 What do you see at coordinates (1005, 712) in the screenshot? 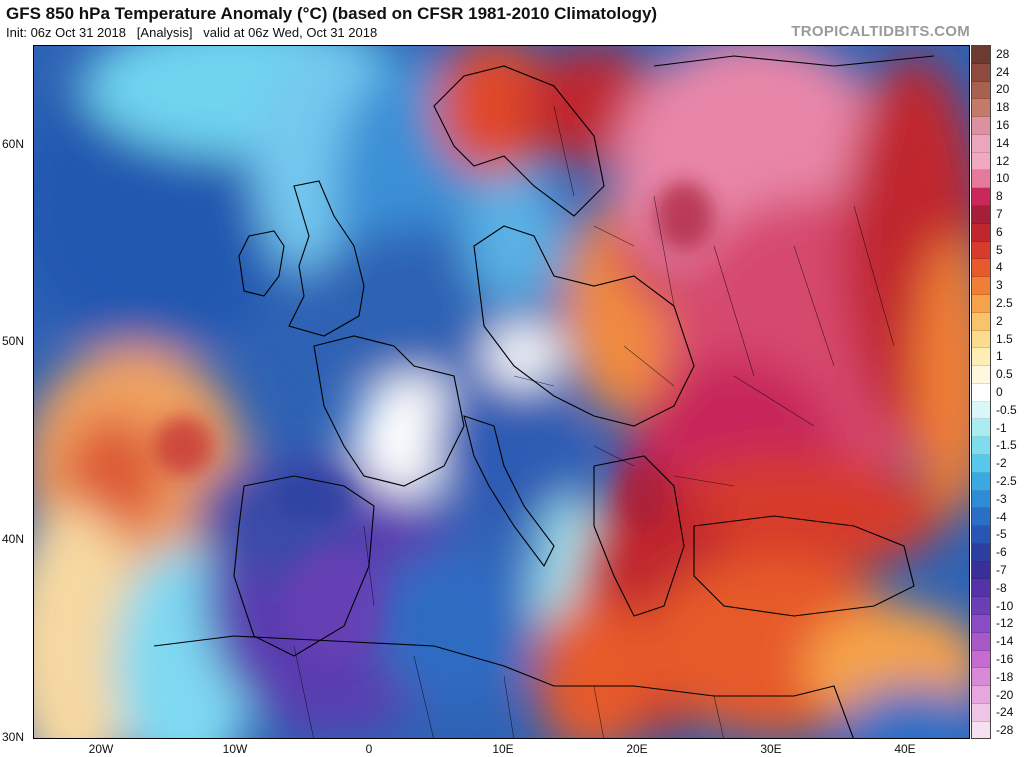
I see `colorbar-label: -24` at bounding box center [1005, 712].